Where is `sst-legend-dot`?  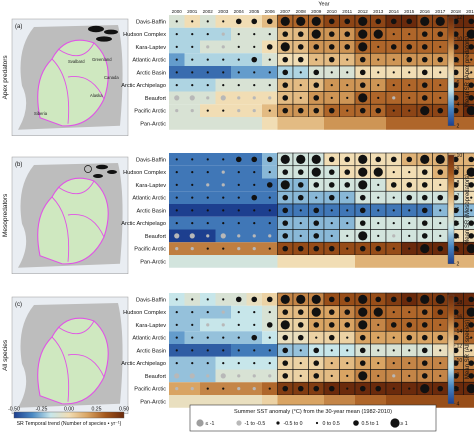 sst-legend-dot is located at coordinates (239, 423).